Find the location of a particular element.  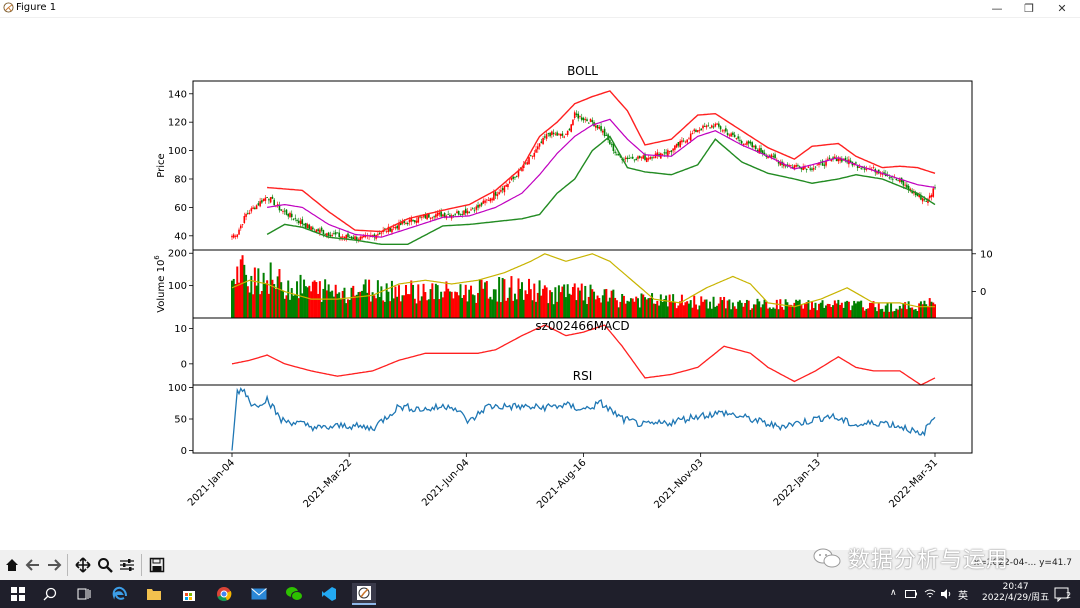

show-hidden-icons: ∧ is located at coordinates (893, 593).